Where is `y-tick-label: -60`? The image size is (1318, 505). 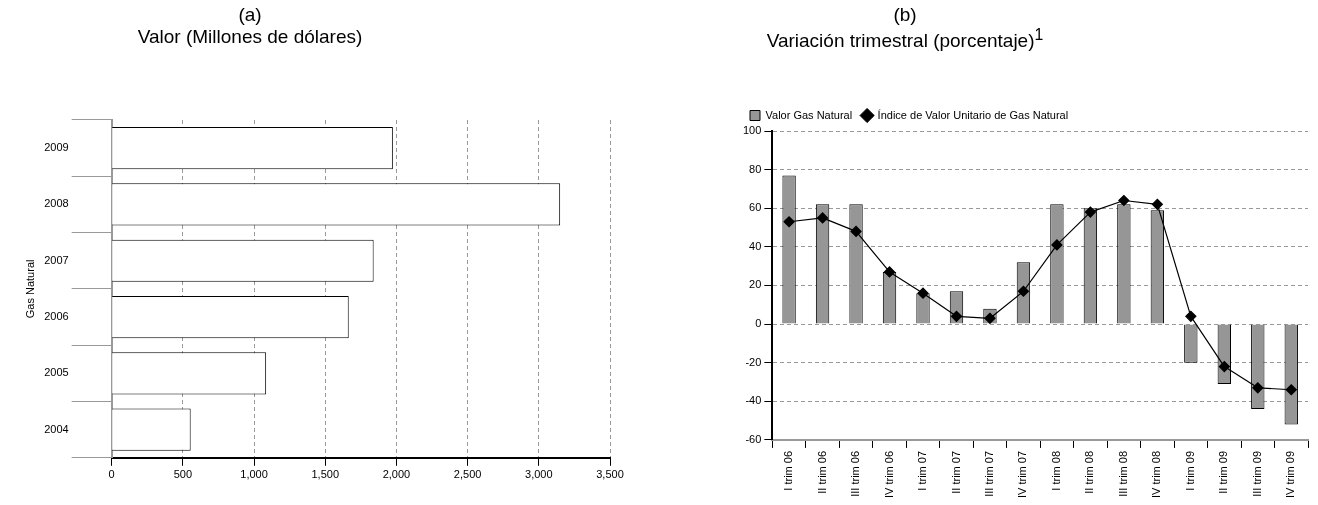 y-tick-label: -60 is located at coordinates (753, 438).